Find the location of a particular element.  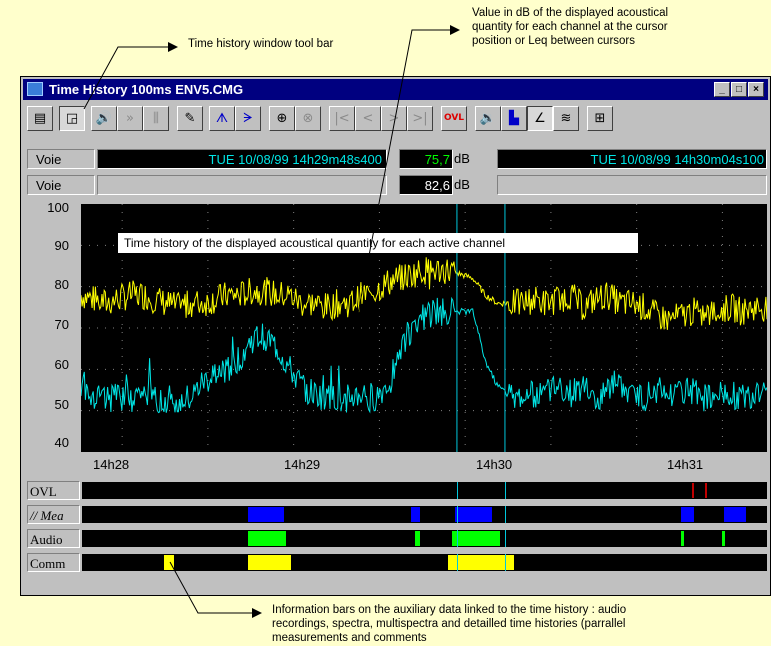

x-tick-label: 14h31 is located at coordinates (685, 464).